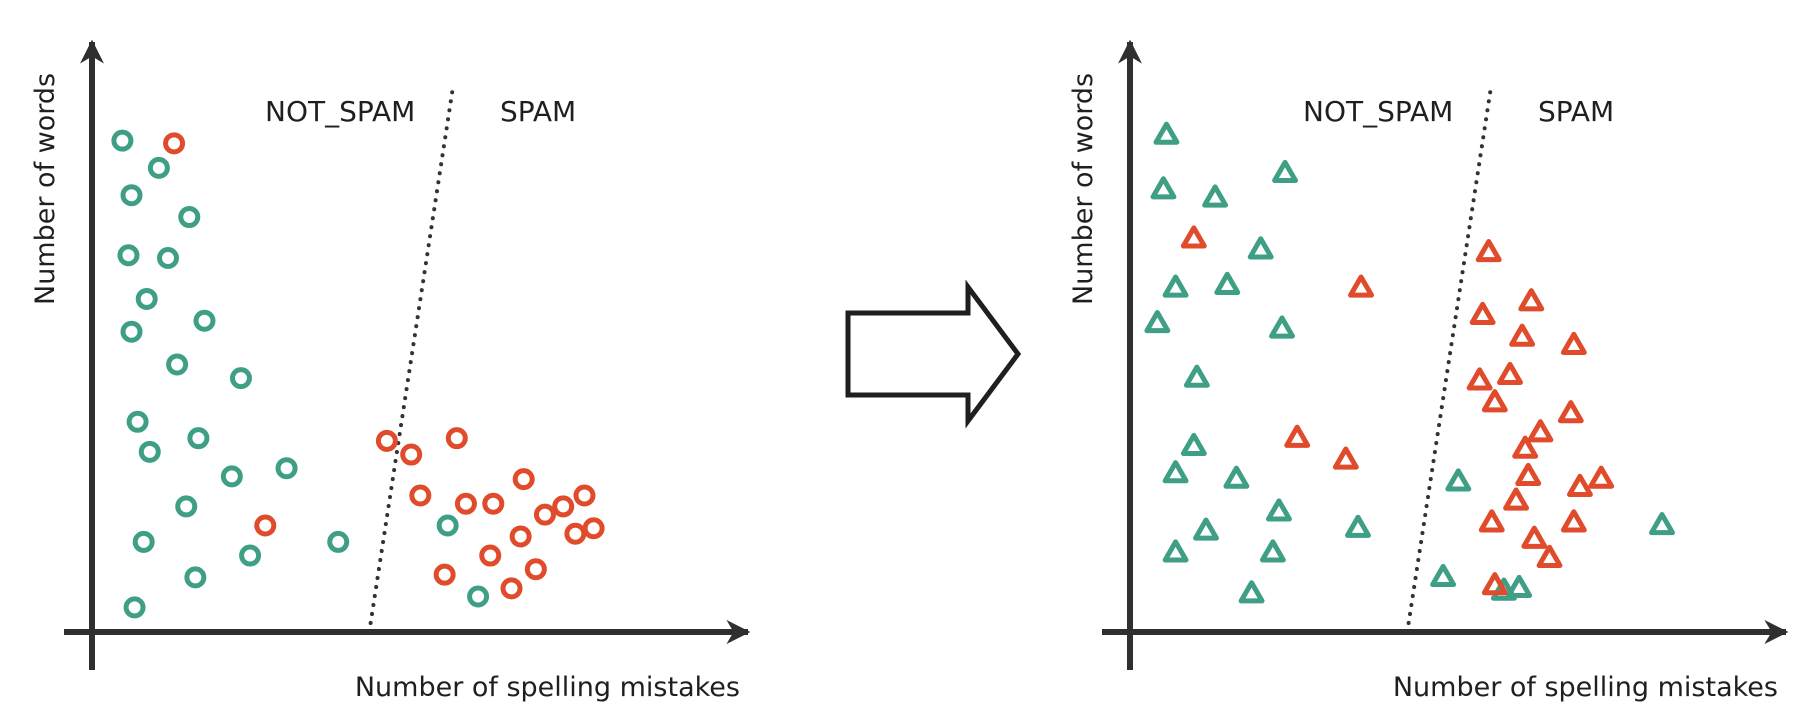 The image size is (1806, 722). Describe the element at coordinates (933, 354) in the screenshot. I see `transform-arrow-icon` at that location.